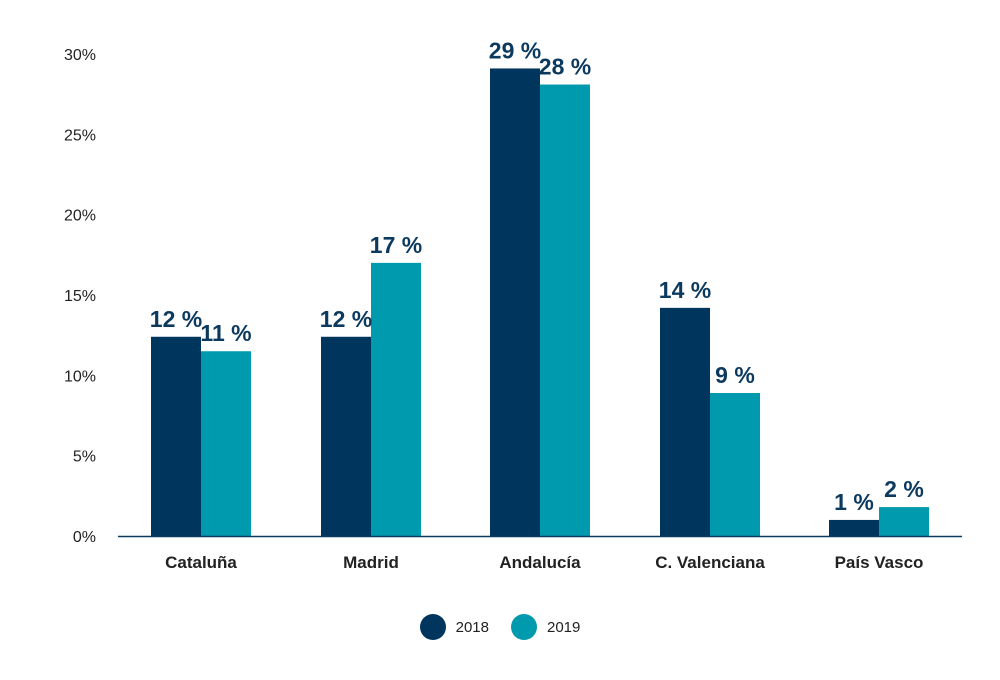 The image size is (1000, 680). I want to click on data-label-2018-3: 14 %, so click(685, 290).